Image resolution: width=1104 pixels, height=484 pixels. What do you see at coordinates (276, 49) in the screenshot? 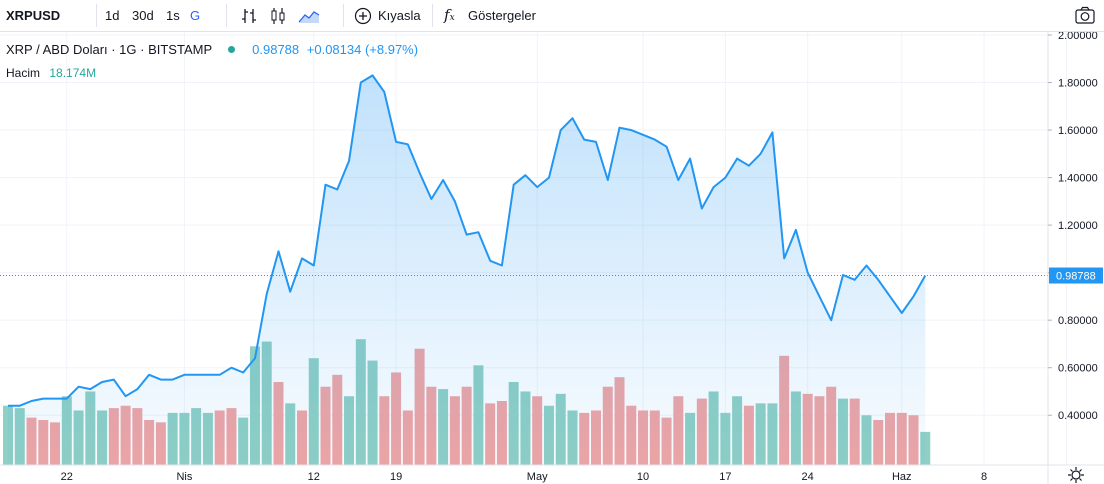
I see `legend-price: 0.98788` at bounding box center [276, 49].